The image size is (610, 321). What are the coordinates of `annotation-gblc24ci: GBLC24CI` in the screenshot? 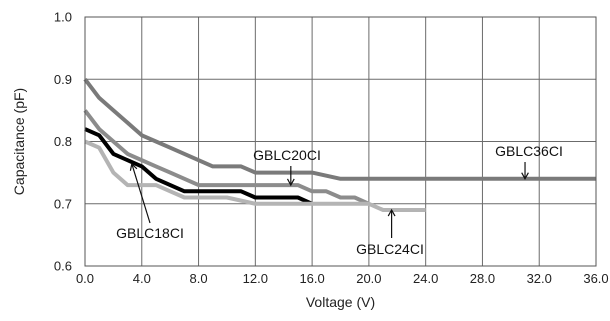 It's located at (390, 232).